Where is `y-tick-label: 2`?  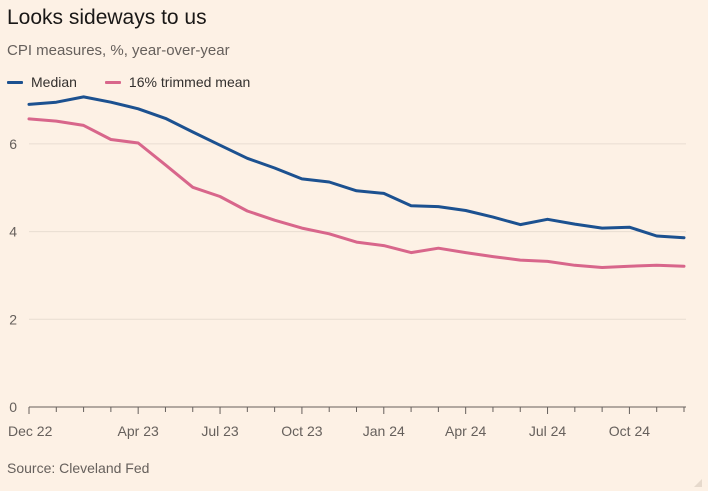 y-tick-label: 2 is located at coordinates (13, 319).